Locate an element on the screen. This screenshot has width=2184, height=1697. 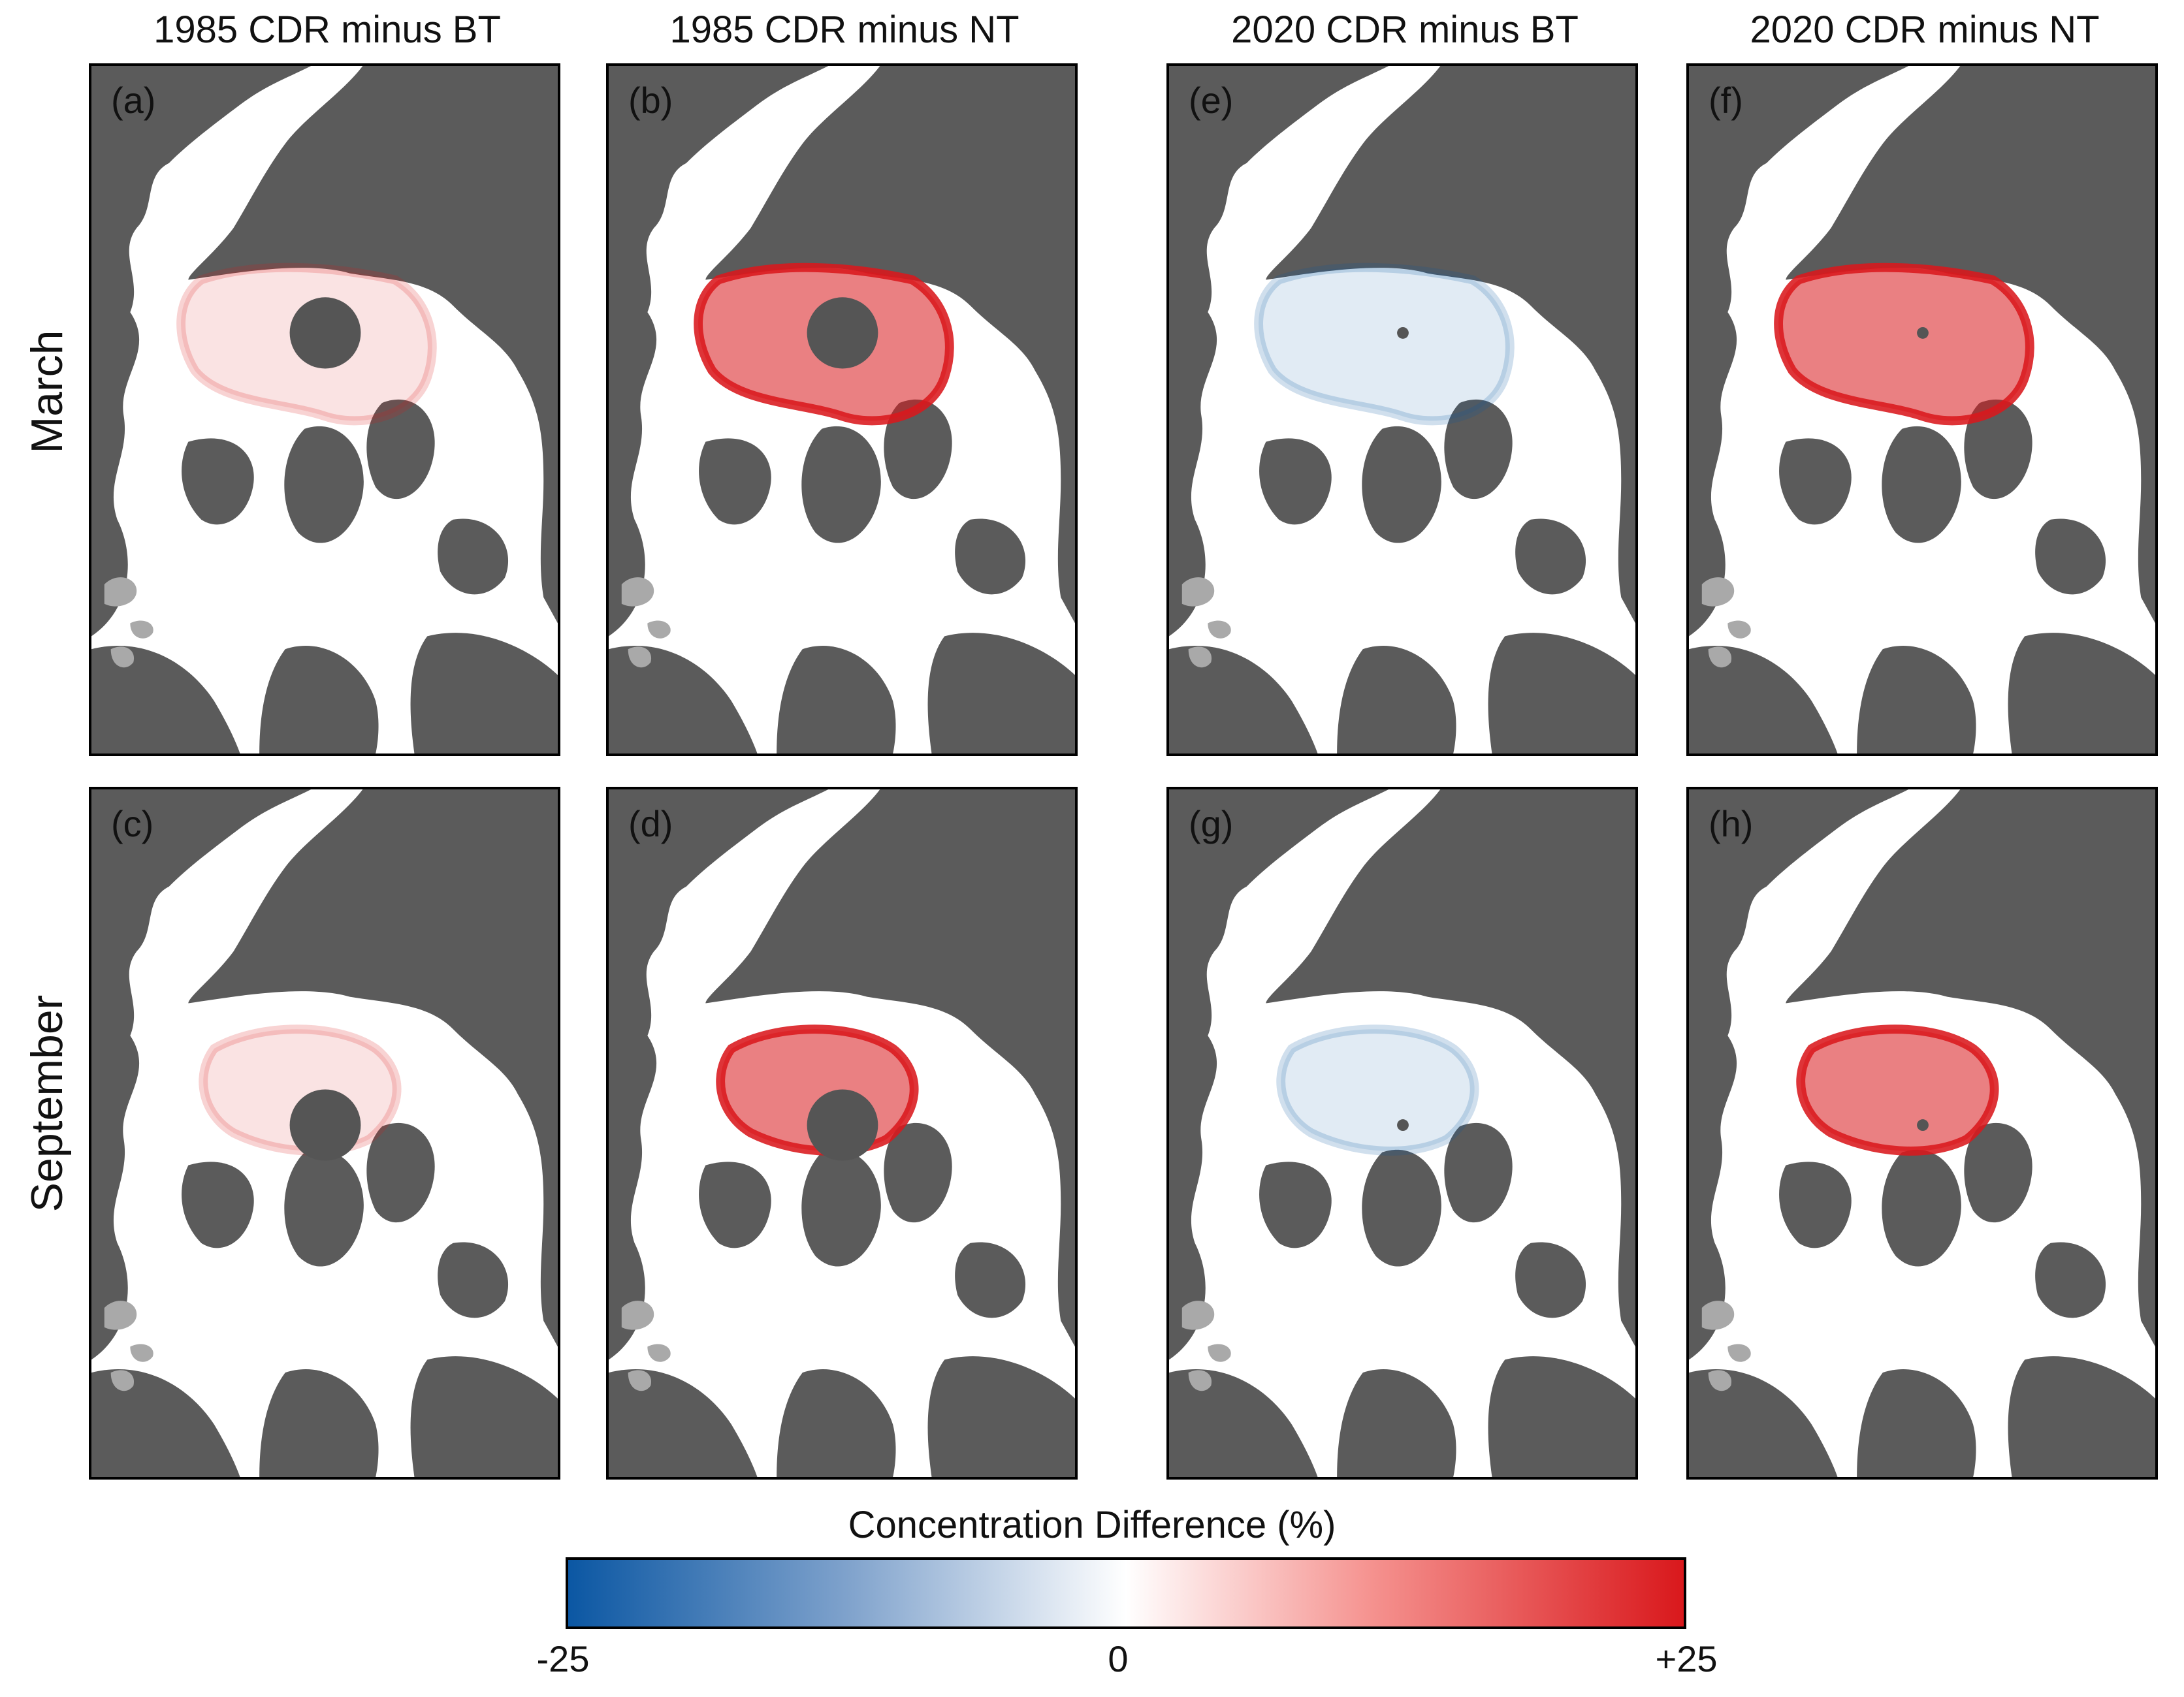
map-panel-b: (b) is located at coordinates (842, 410).